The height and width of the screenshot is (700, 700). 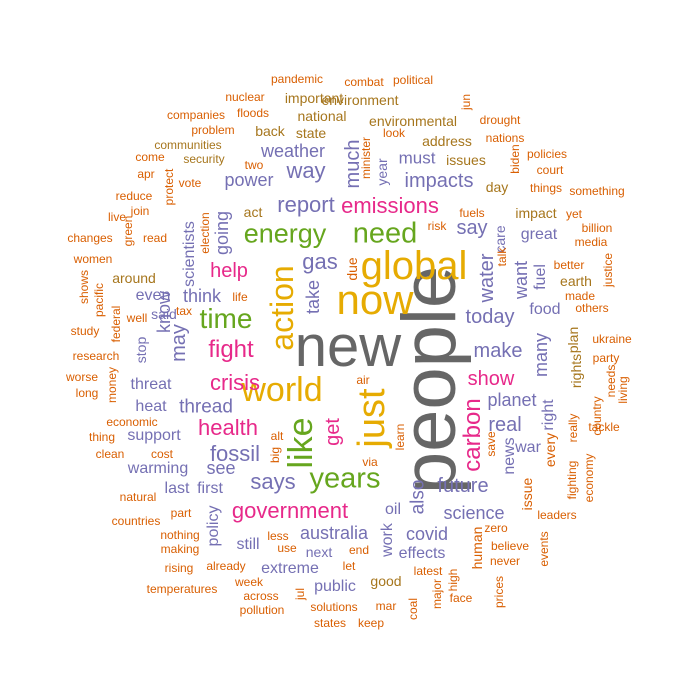 What do you see at coordinates (413, 80) in the screenshot?
I see `word-political: political` at bounding box center [413, 80].